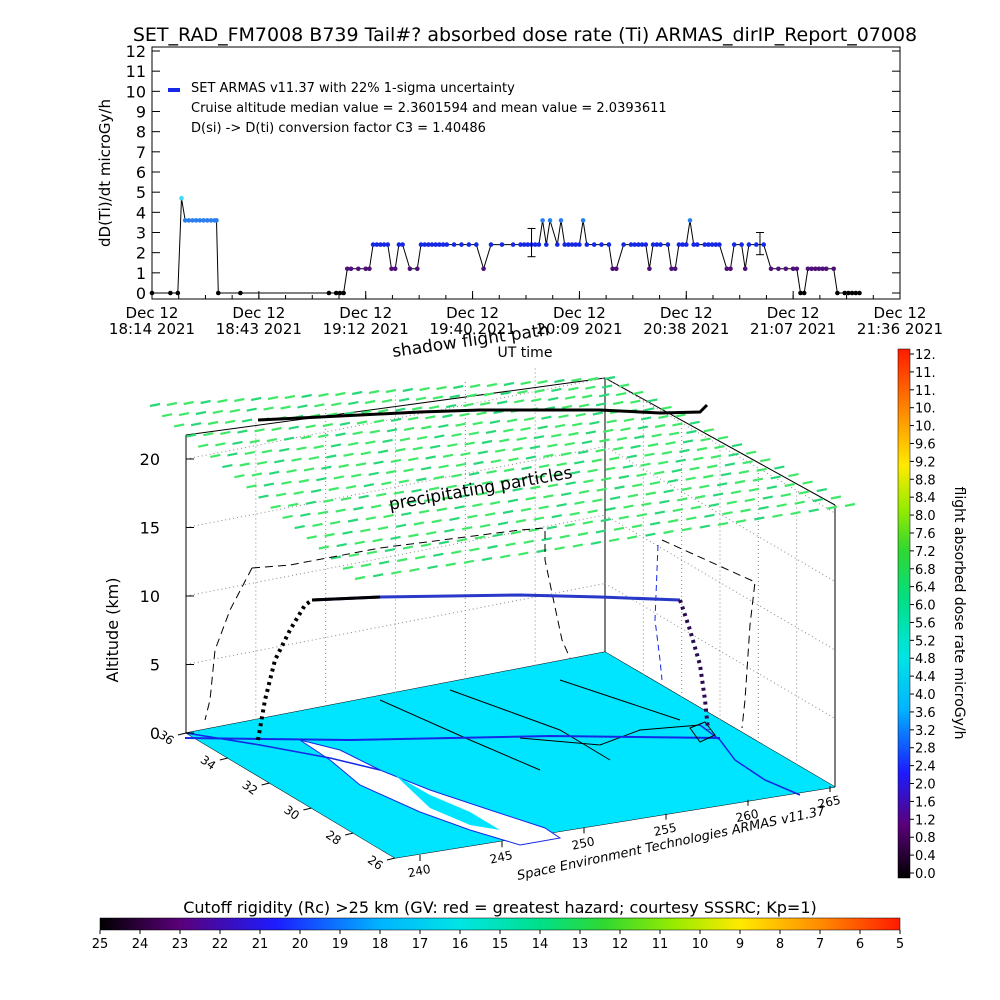  What do you see at coordinates (259, 329) in the screenshot?
I see `x-tick-time: 18:43 2021` at bounding box center [259, 329].